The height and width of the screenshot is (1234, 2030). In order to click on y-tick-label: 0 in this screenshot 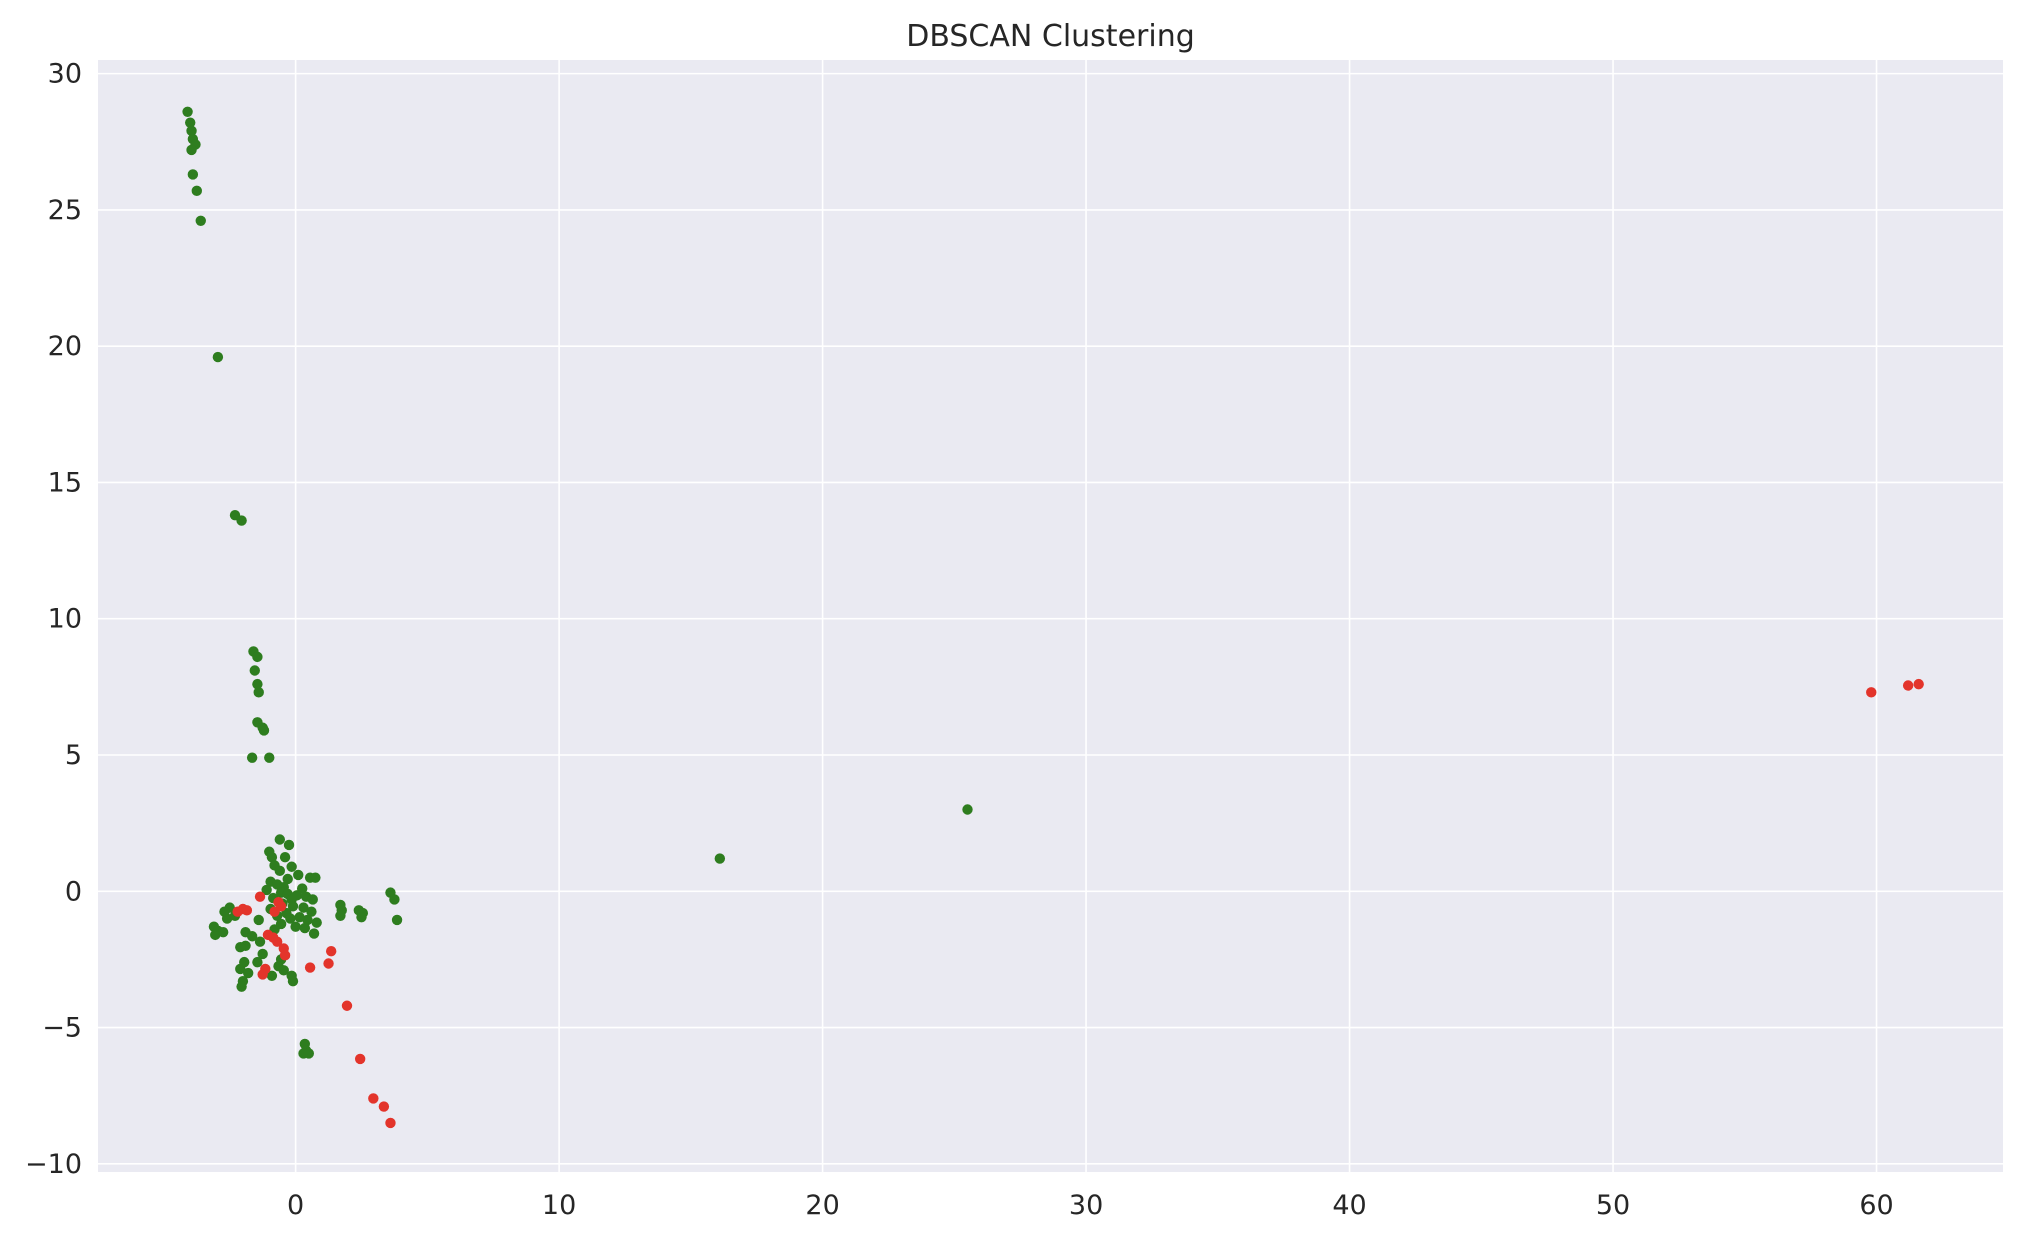, I will do `click(73, 891)`.